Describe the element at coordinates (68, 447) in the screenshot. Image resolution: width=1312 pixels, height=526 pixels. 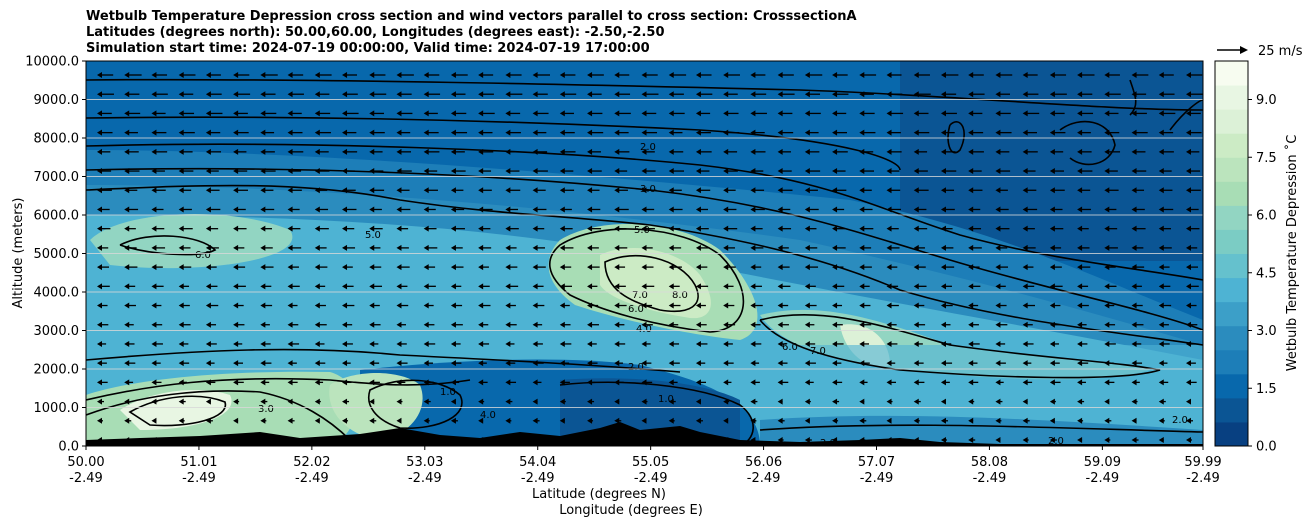
I see `y-tick-label: 0.0` at that location.